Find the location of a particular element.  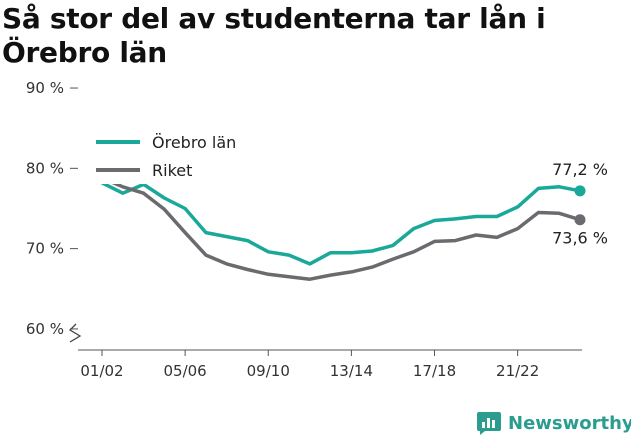

x-tick-label: 05/06 is located at coordinates (185, 371).